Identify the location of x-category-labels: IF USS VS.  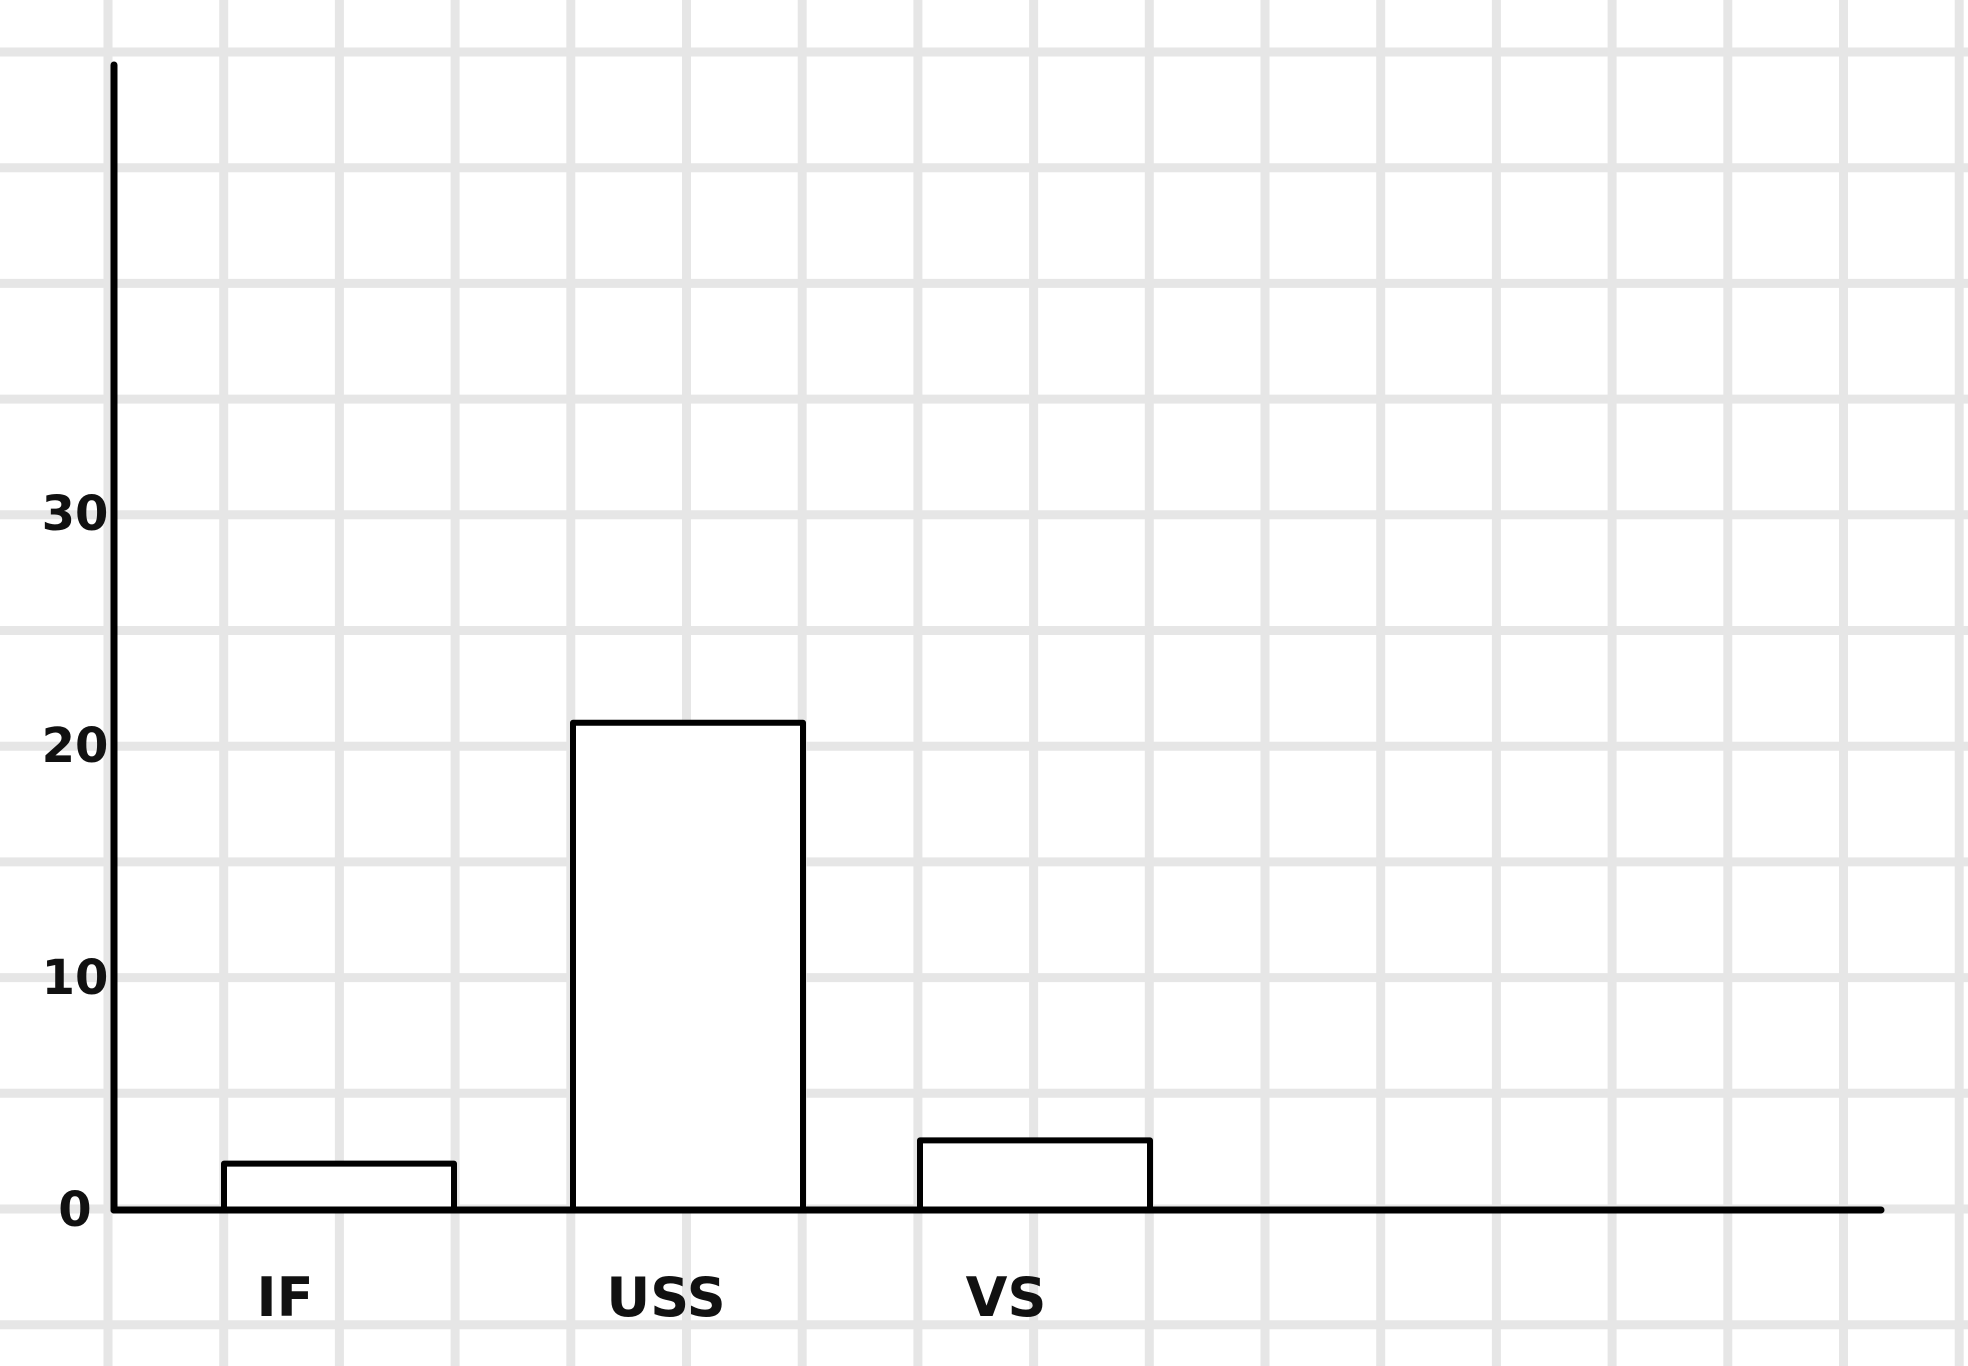
(652, 1297).